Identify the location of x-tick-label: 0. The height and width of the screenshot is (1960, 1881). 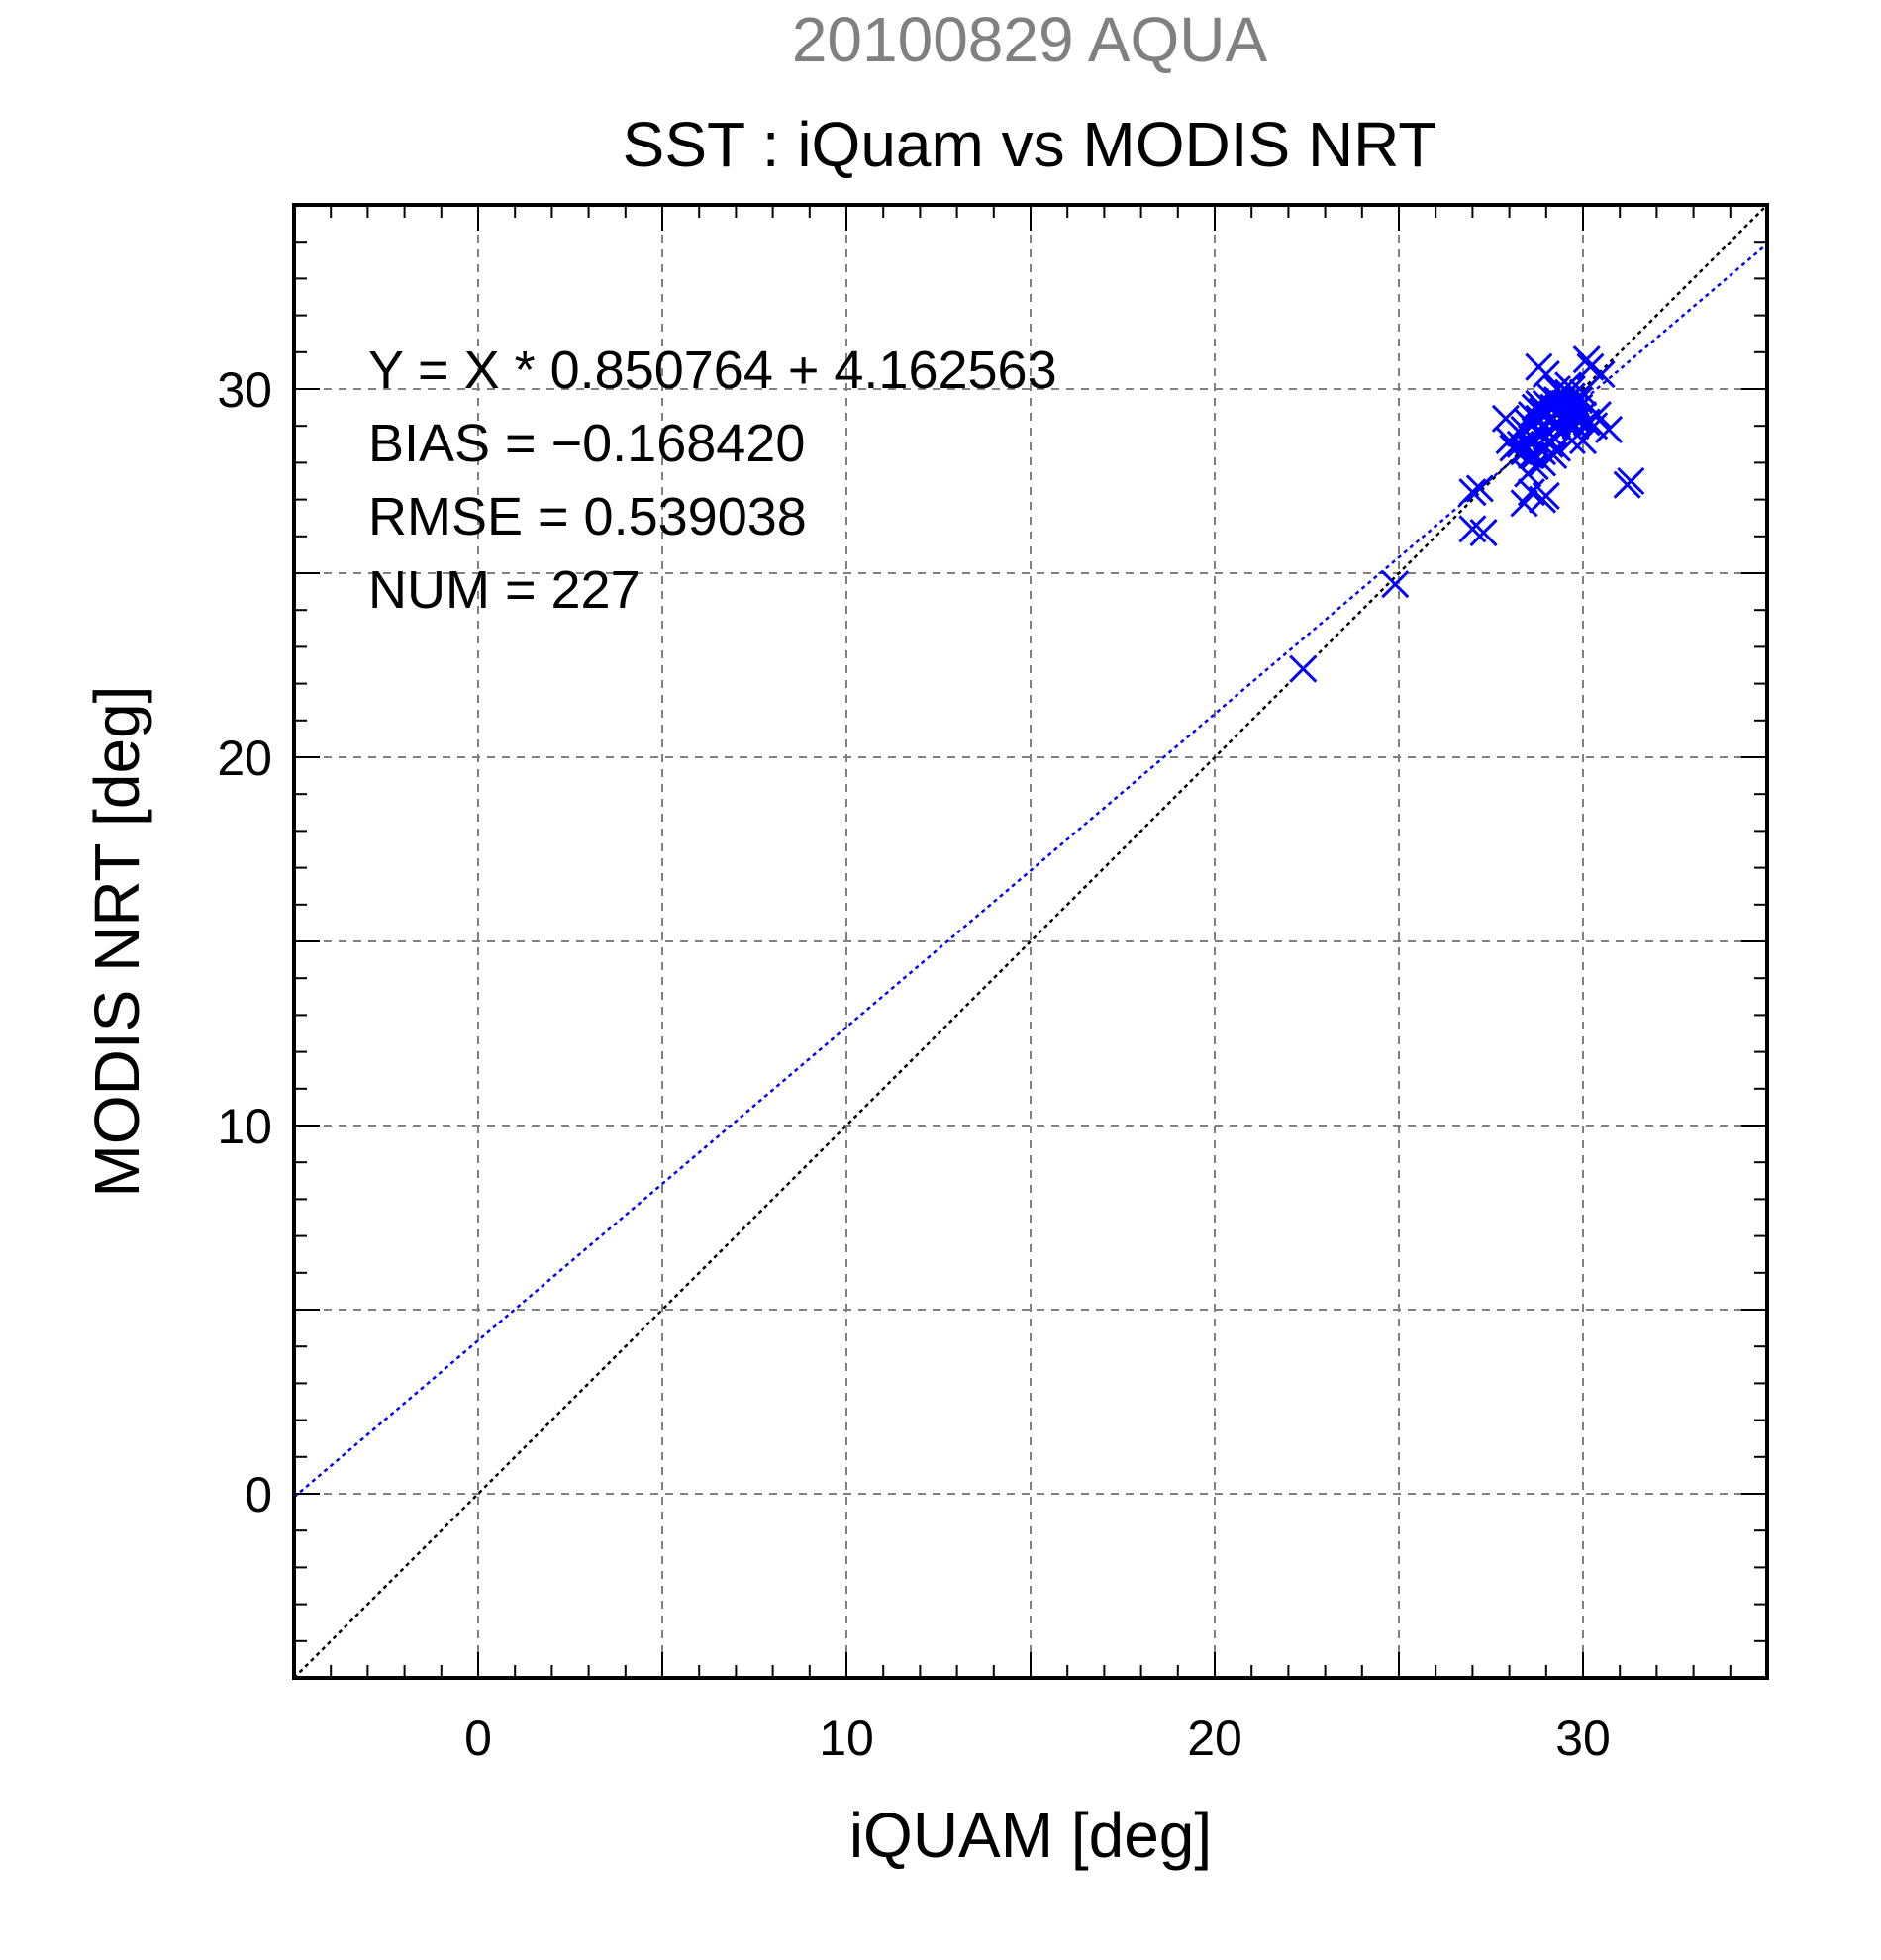
(478, 1738).